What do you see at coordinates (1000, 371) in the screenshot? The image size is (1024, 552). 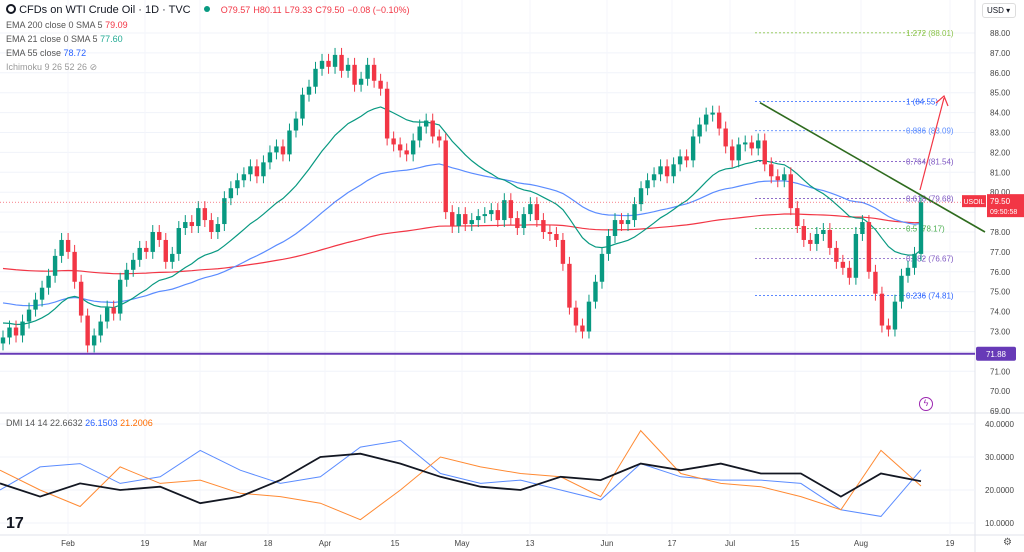 I see `price-tick: 71.00` at bounding box center [1000, 371].